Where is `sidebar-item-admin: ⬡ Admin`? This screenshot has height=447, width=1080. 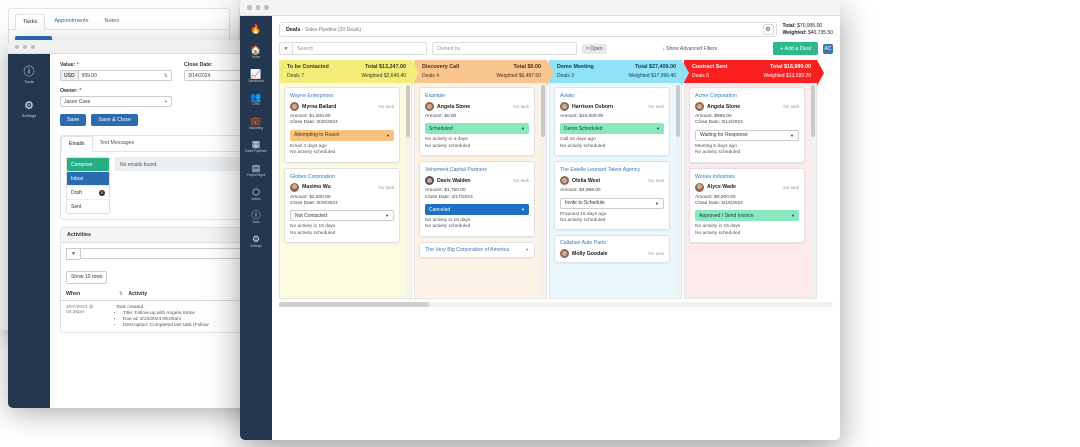
sidebar-item-admin: ⬡ Admin is located at coordinates (256, 194).